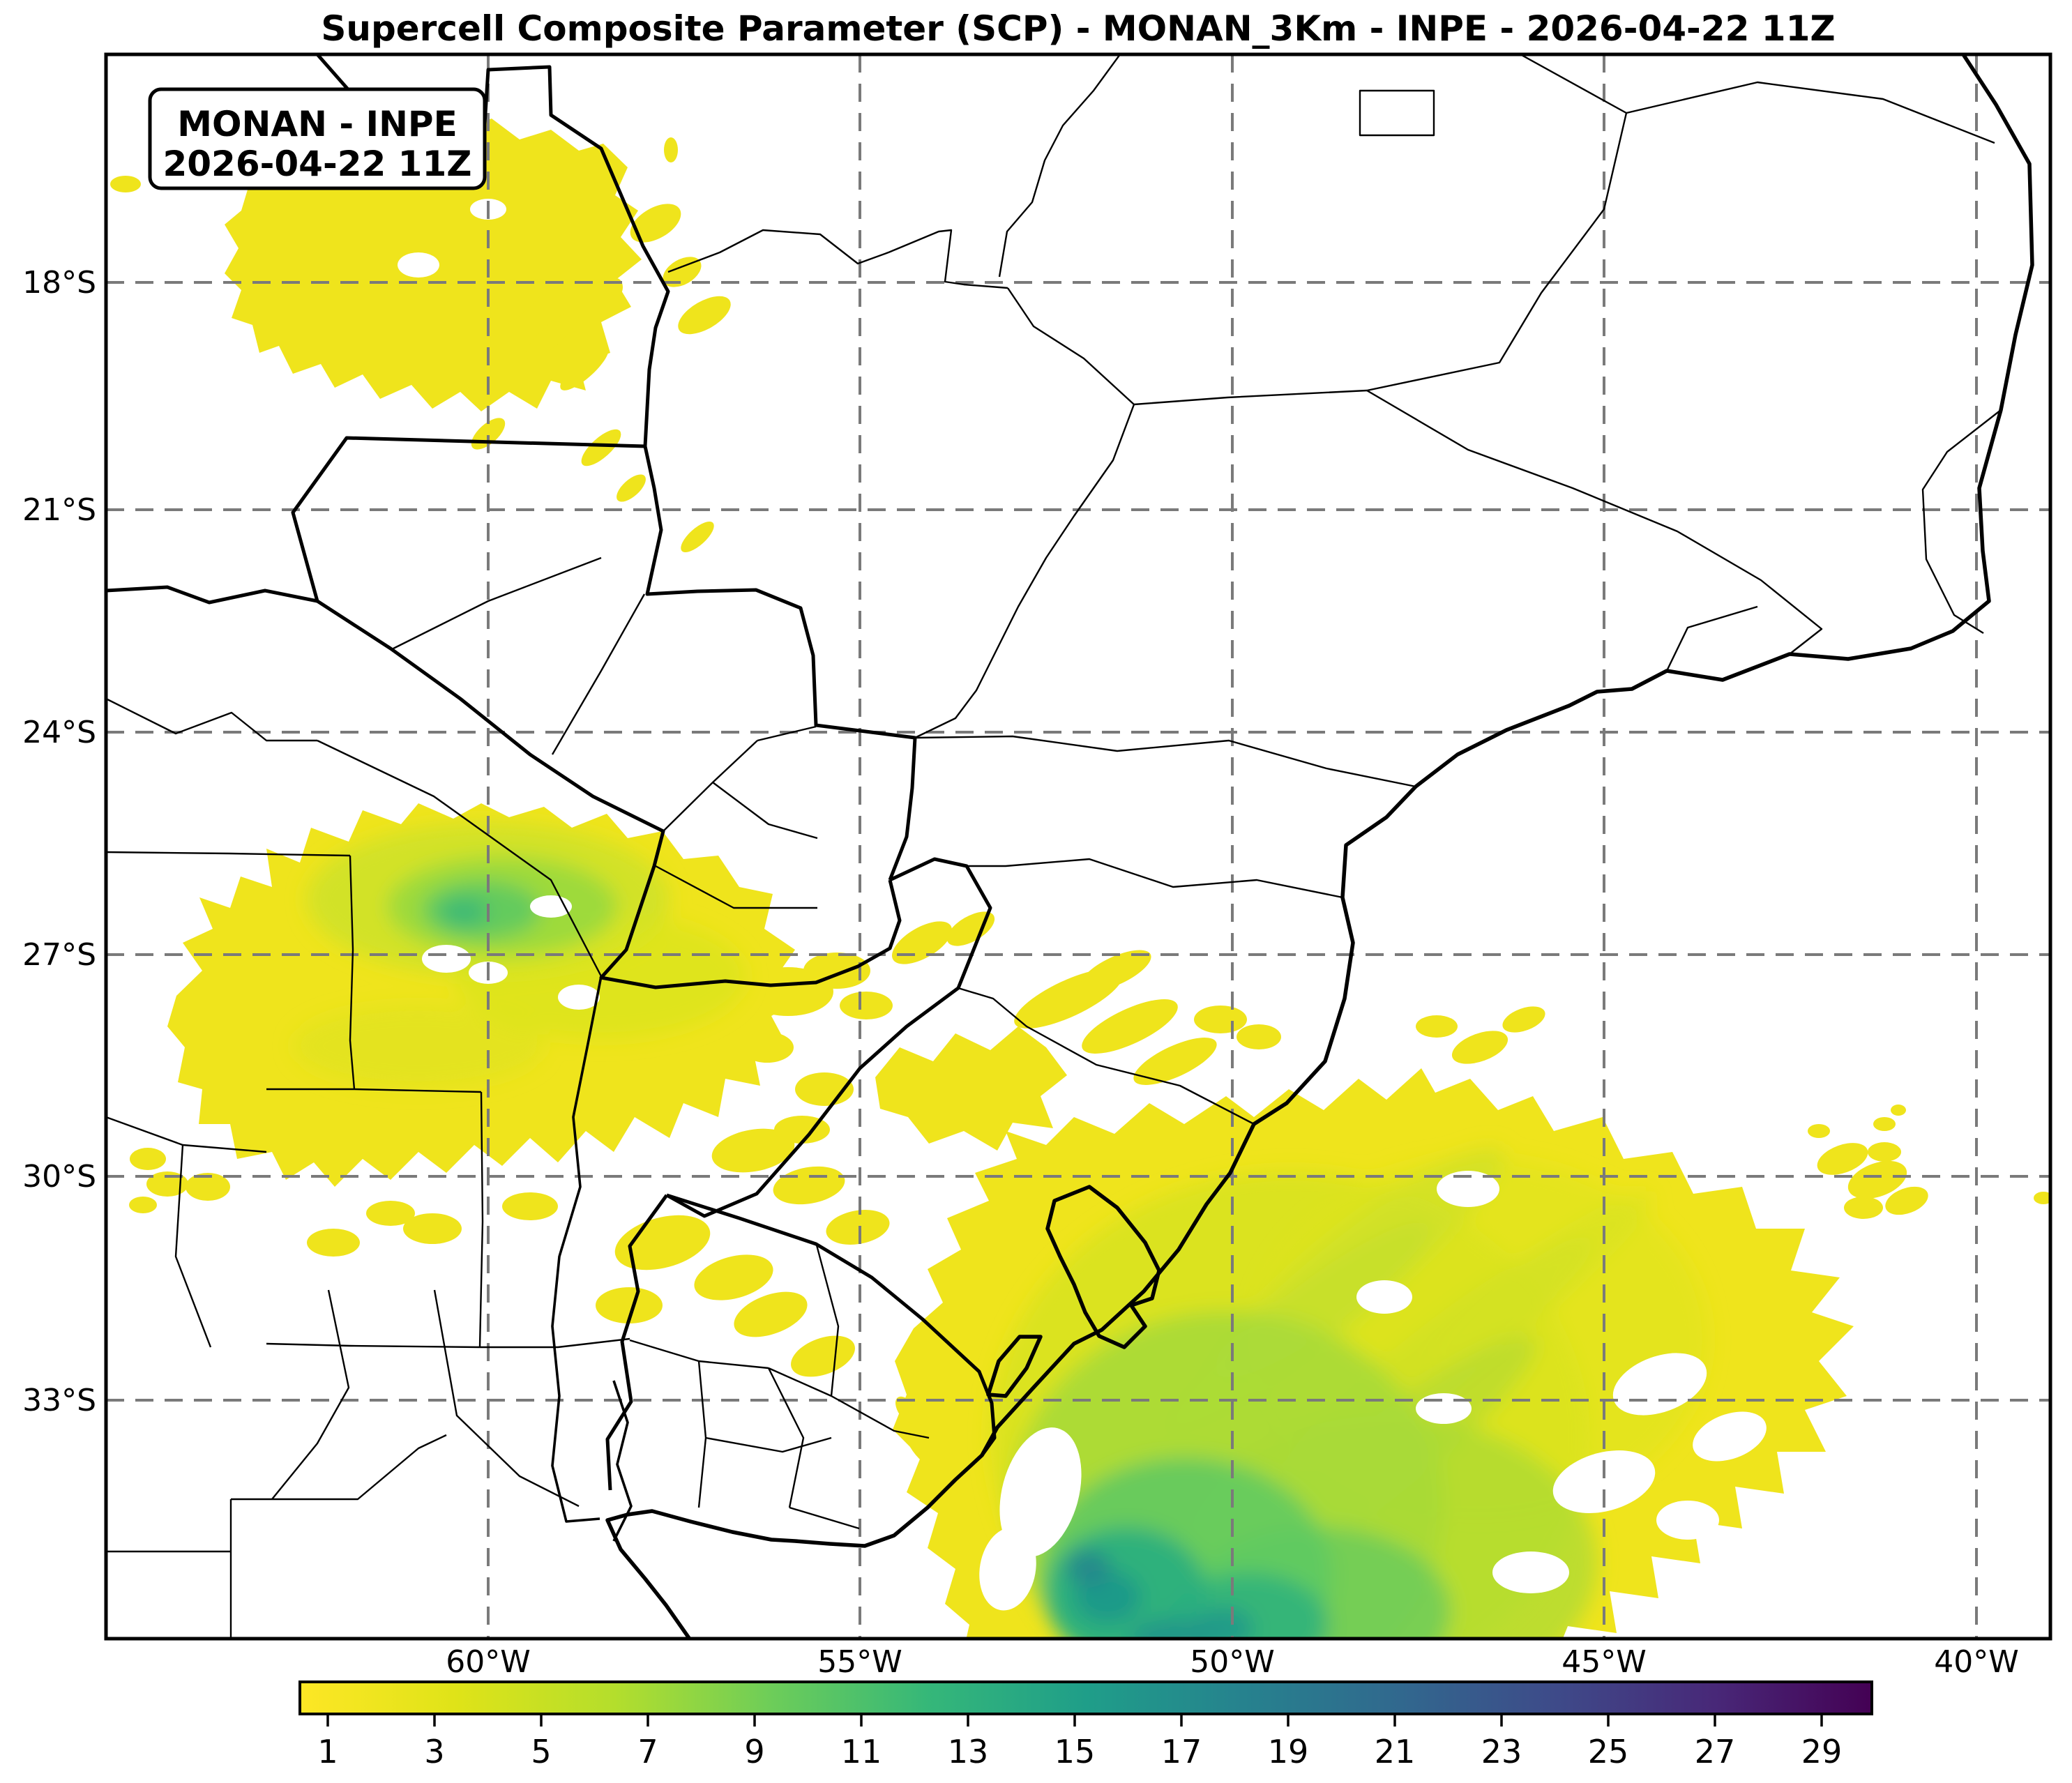 This screenshot has width=2072, height=1783. What do you see at coordinates (59, 1176) in the screenshot?
I see `lat-tick-30s: 30°S` at bounding box center [59, 1176].